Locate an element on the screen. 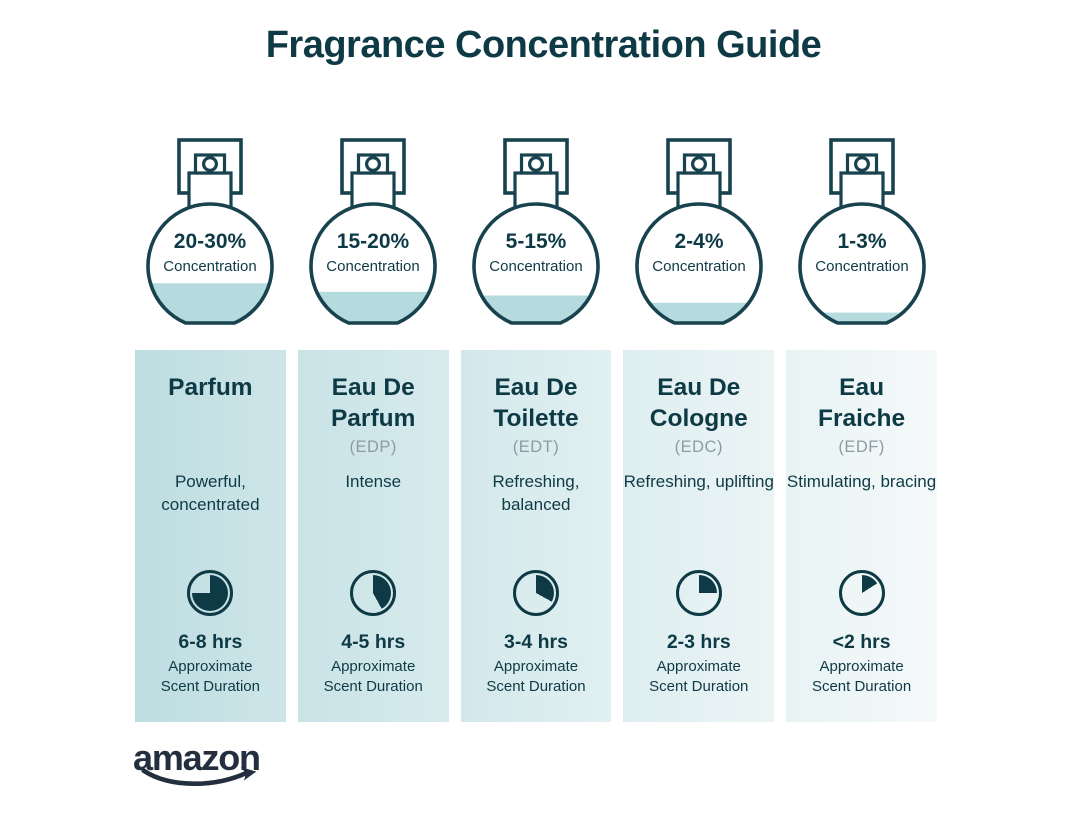  fragrance-name: Eau De Parfum is located at coordinates (373, 403).